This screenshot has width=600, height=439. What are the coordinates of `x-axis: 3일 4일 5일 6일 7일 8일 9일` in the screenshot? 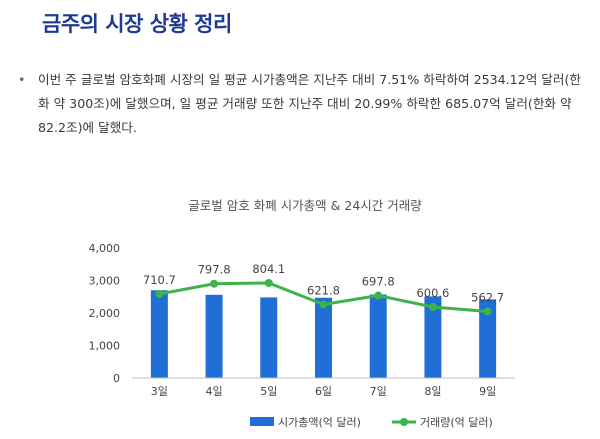 It's located at (323, 387).